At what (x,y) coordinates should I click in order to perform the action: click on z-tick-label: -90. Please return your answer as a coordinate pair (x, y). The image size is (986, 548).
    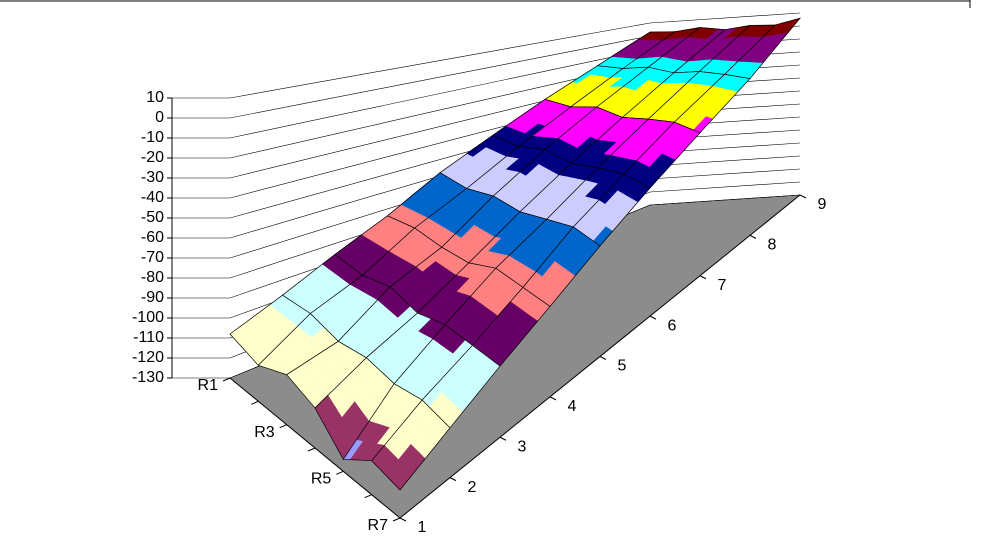
    Looking at the image, I should click on (152, 297).